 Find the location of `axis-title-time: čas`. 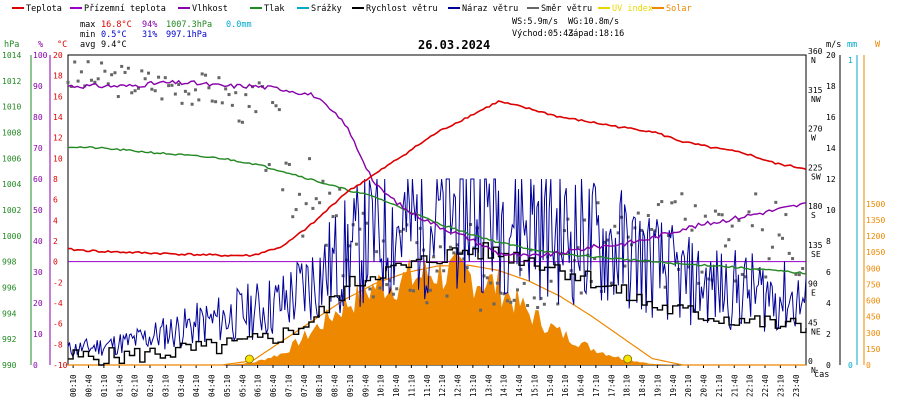

axis-title-time: čas is located at coordinates (821, 374).